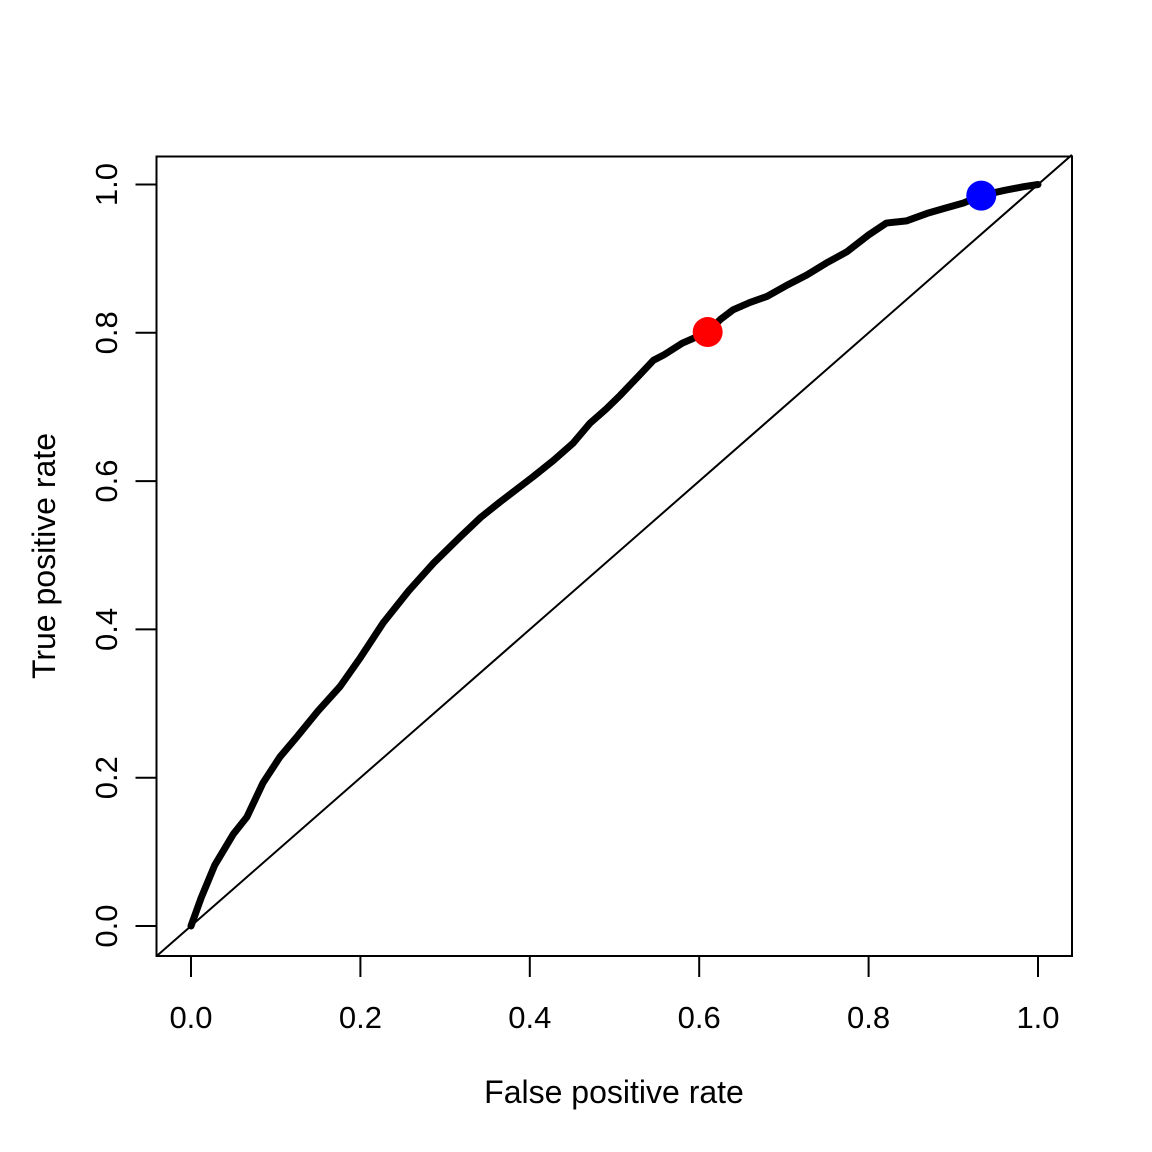 The height and width of the screenshot is (1152, 1152). I want to click on y-tick-label-5: 1.0, so click(106, 184).